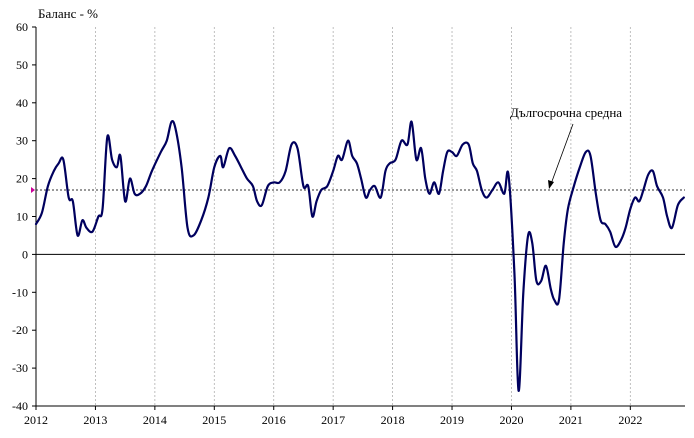 This screenshot has width=694, height=438. What do you see at coordinates (22, 27) in the screenshot?
I see `y-tick-label: 60` at bounding box center [22, 27].